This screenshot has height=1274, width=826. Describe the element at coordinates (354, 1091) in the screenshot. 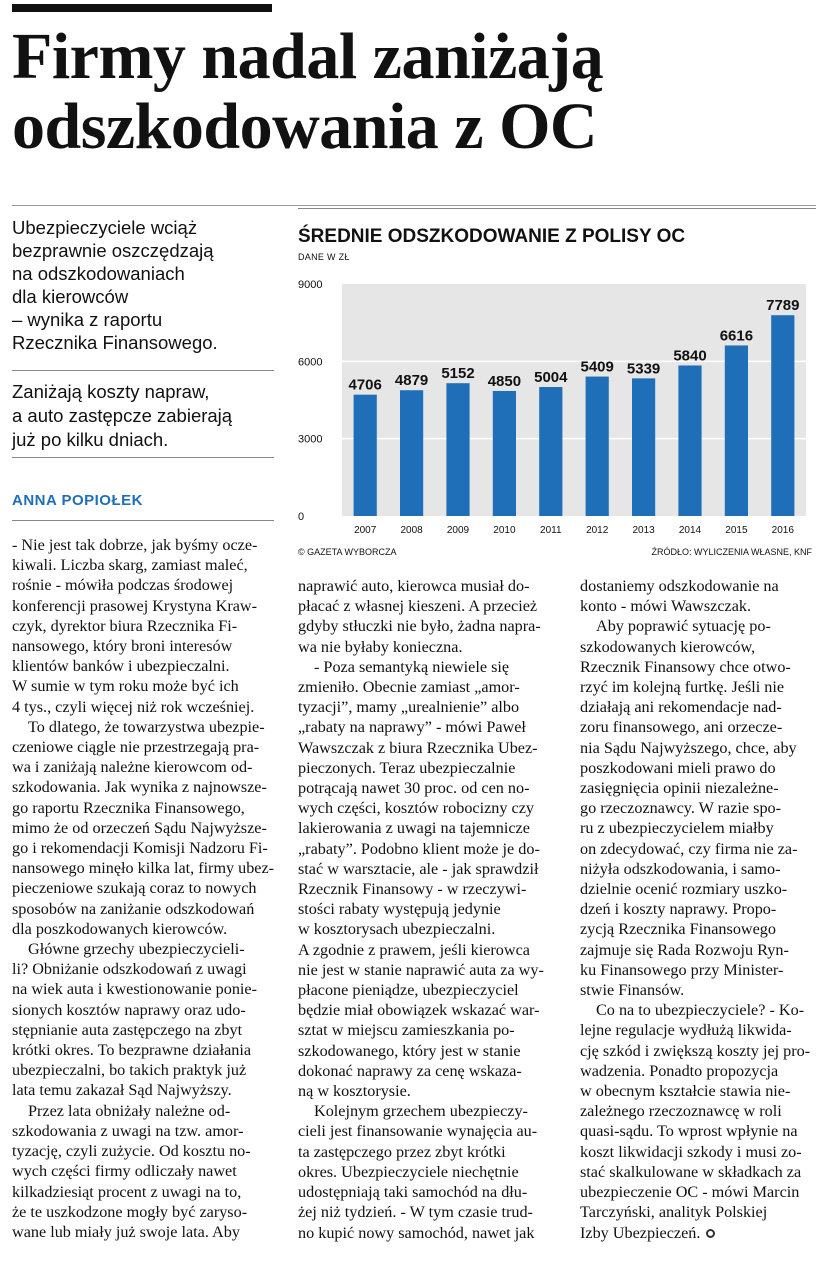

I see `text-line: ną w kosztorysie.` at that location.